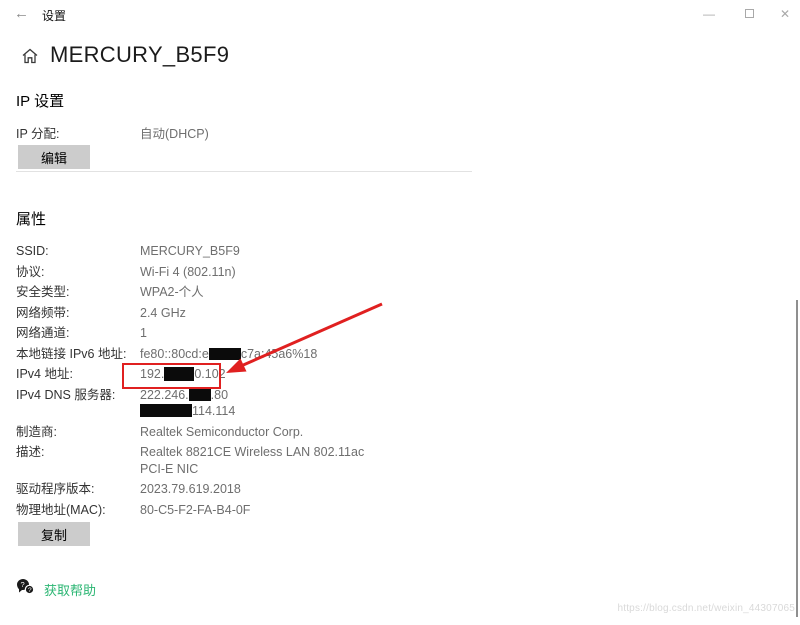 This screenshot has height=625, width=800. I want to click on ipv4-suffix: 0.102, so click(210, 374).